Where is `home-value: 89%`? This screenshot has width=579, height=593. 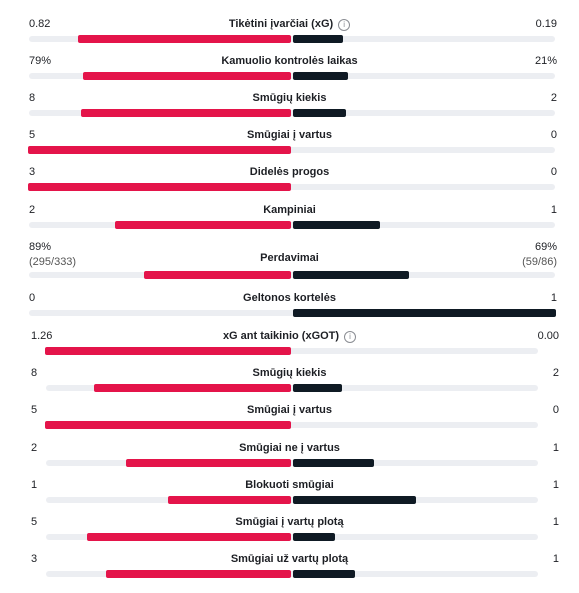 home-value: 89% is located at coordinates (40, 247).